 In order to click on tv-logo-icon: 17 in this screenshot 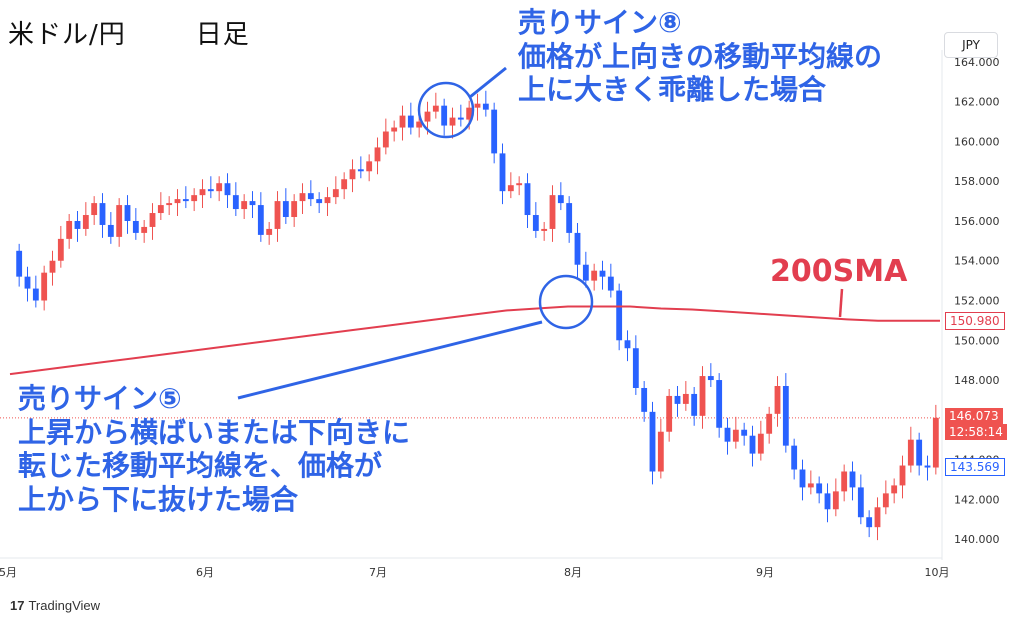, I will do `click(17, 605)`.